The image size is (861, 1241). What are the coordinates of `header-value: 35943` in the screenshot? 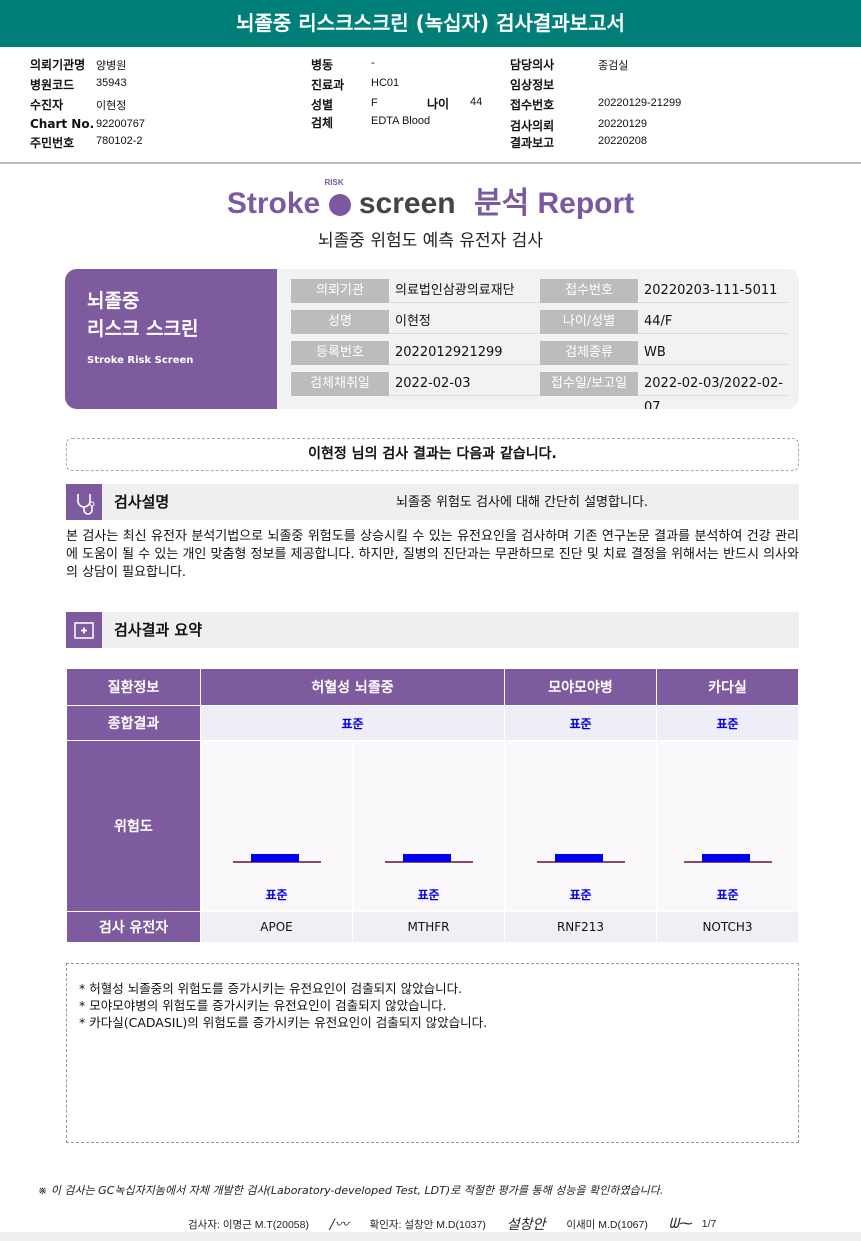 It's located at (111, 83).